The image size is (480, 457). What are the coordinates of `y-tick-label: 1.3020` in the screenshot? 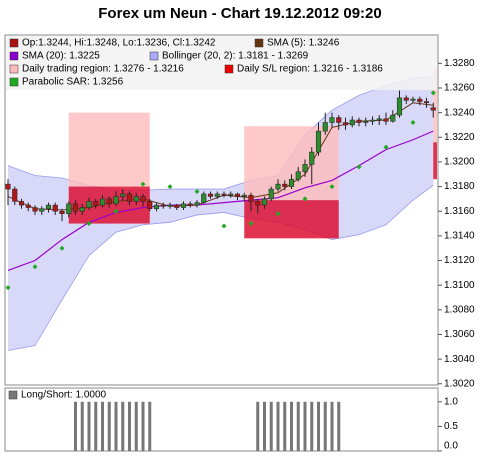 It's located at (459, 383).